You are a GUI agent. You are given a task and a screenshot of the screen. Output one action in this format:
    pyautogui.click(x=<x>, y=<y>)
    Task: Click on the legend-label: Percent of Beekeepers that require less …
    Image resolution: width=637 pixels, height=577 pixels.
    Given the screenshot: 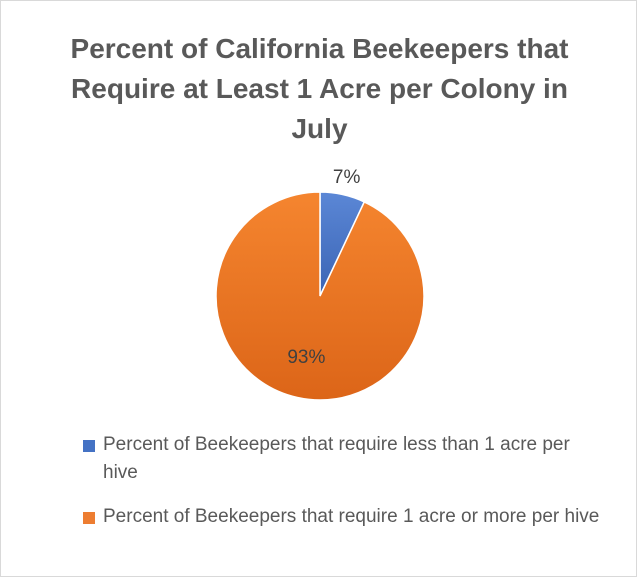 What is the action you would take?
    pyautogui.click(x=336, y=458)
    